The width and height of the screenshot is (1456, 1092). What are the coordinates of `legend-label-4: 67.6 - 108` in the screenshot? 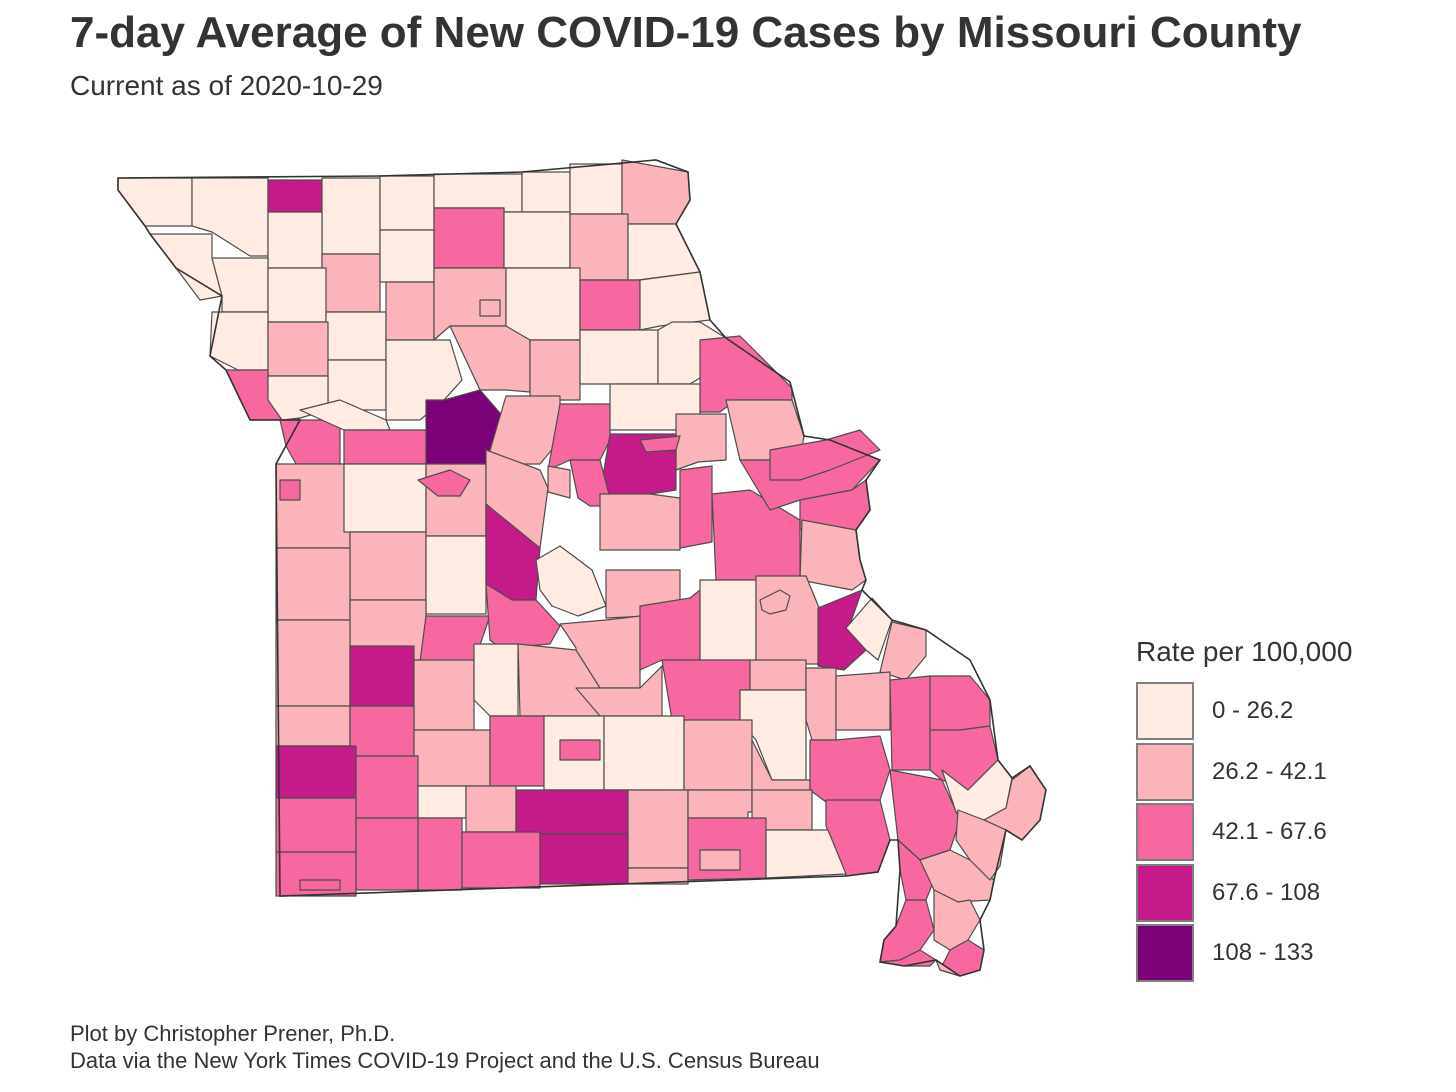 It's located at (1266, 892).